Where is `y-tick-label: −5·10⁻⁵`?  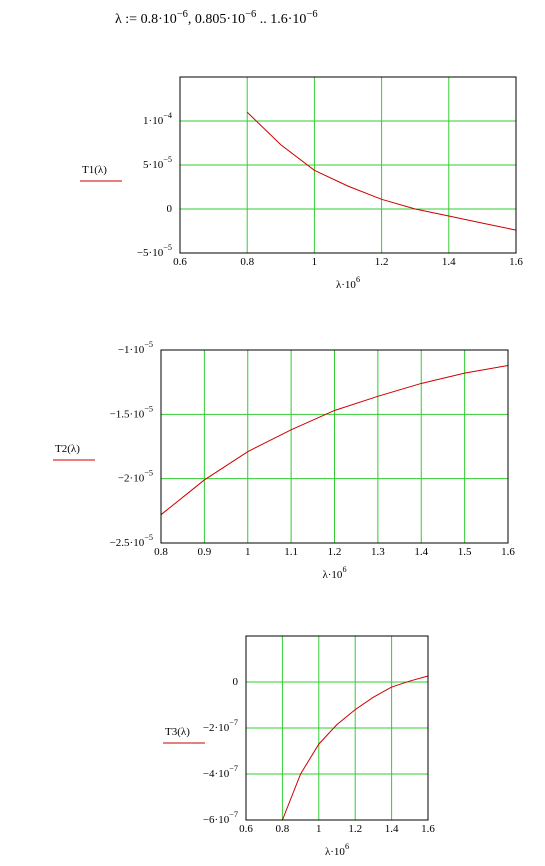 y-tick-label: −5·10⁻⁵ is located at coordinates (154, 250).